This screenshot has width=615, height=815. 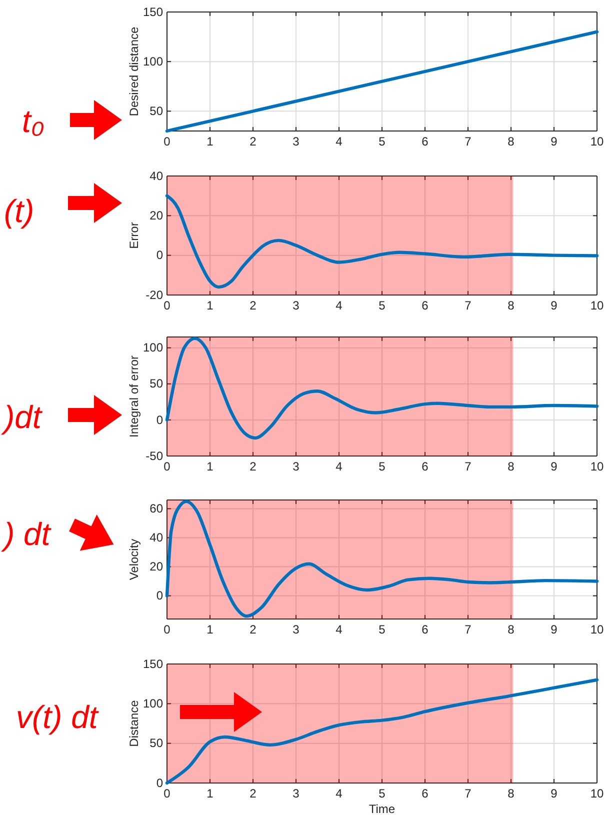 I want to click on text: v(t) dt, so click(x=57, y=717).